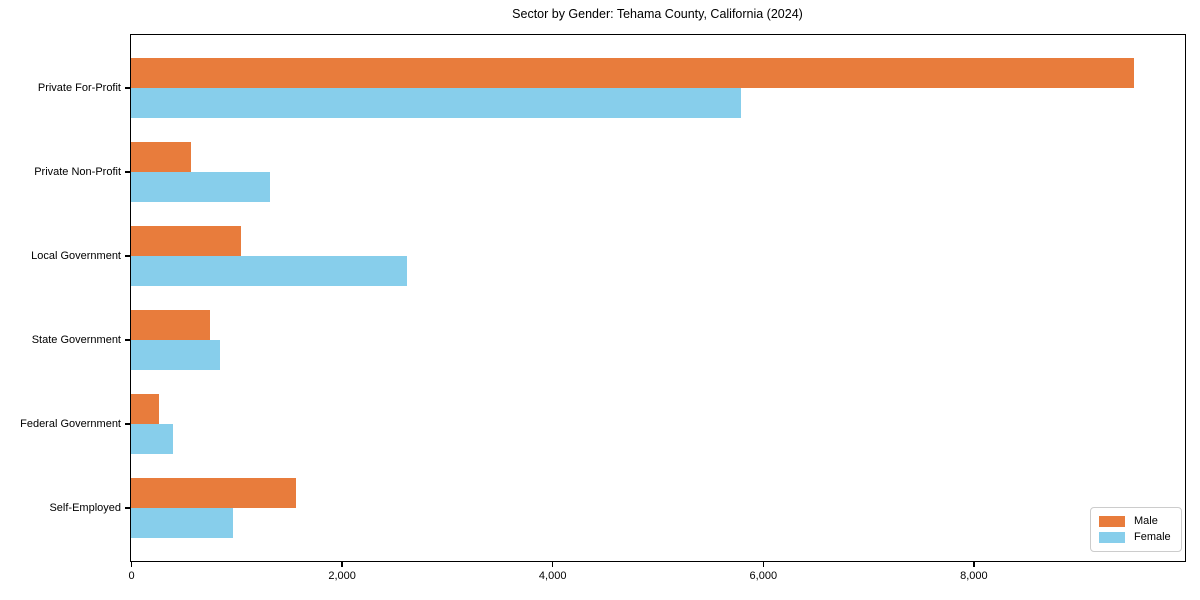 The height and width of the screenshot is (600, 1200). Describe the element at coordinates (152, 438) in the screenshot. I see `bar-federal-government-female` at that location.